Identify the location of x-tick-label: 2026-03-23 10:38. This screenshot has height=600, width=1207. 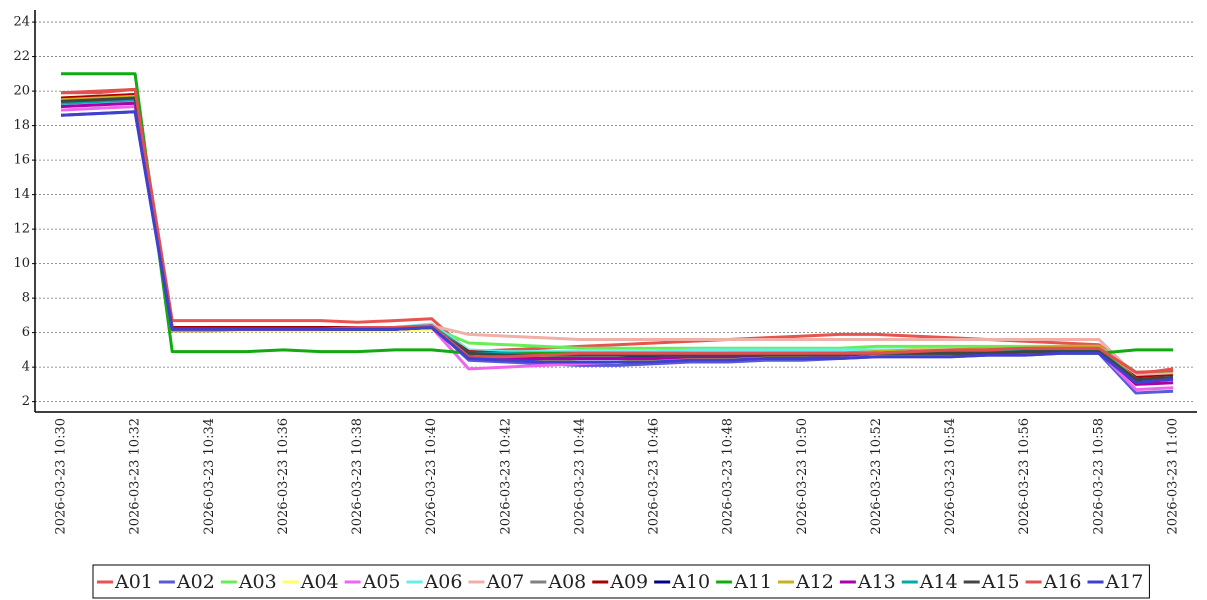
(357, 476).